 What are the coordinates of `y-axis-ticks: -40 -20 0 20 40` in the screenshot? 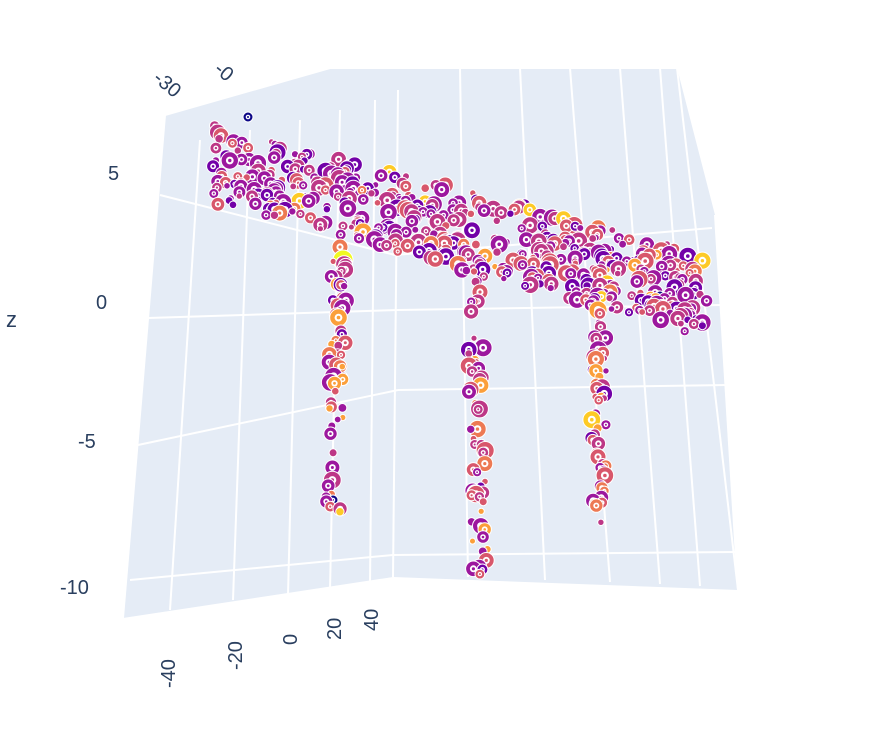 It's located at (270, 648).